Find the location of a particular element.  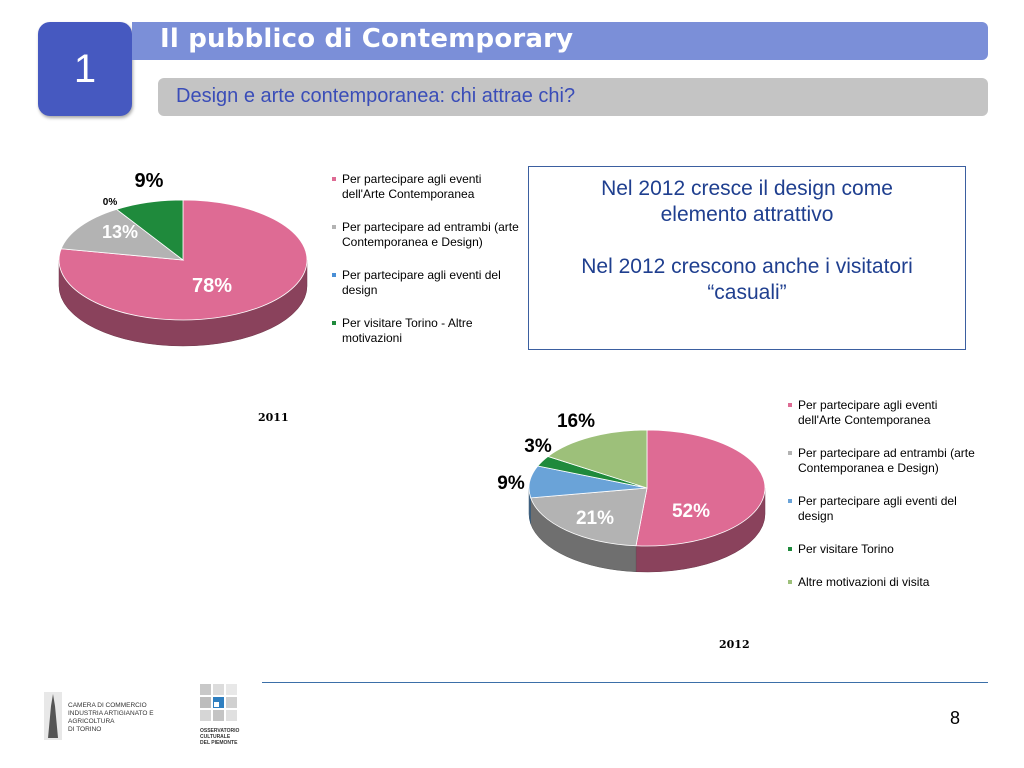

osservatorio-culturale-logo: OSSERVATORIO CULTURALE DEL PIEMONTE is located at coordinates (223, 715).